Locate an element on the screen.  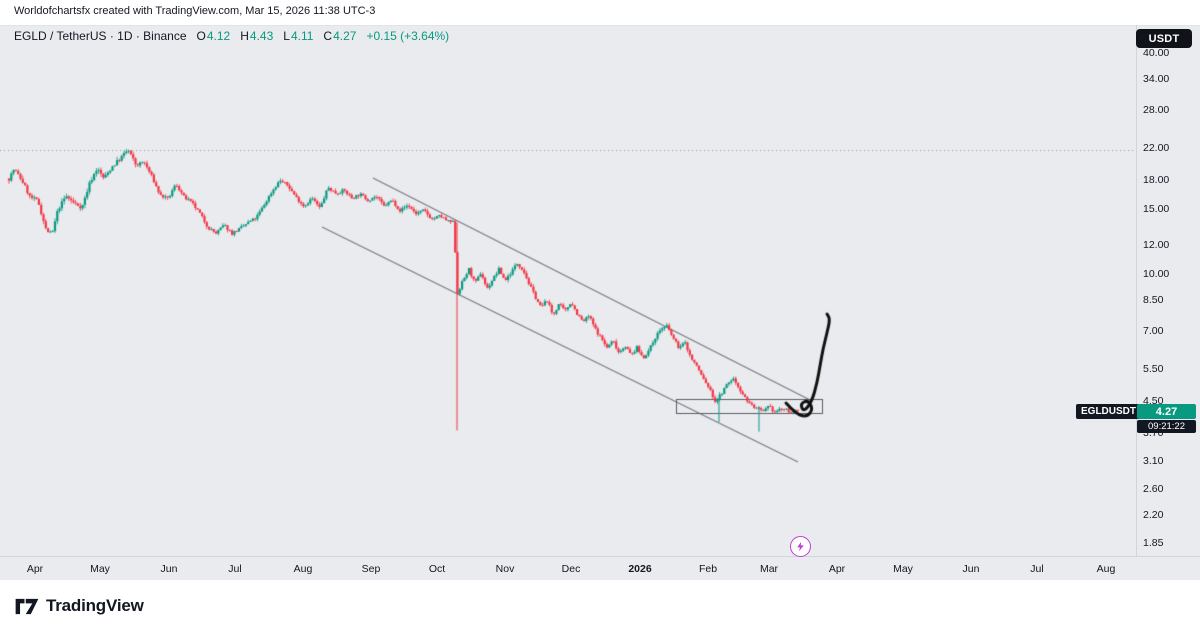
price-tick: 8.50 is located at coordinates (1153, 300).